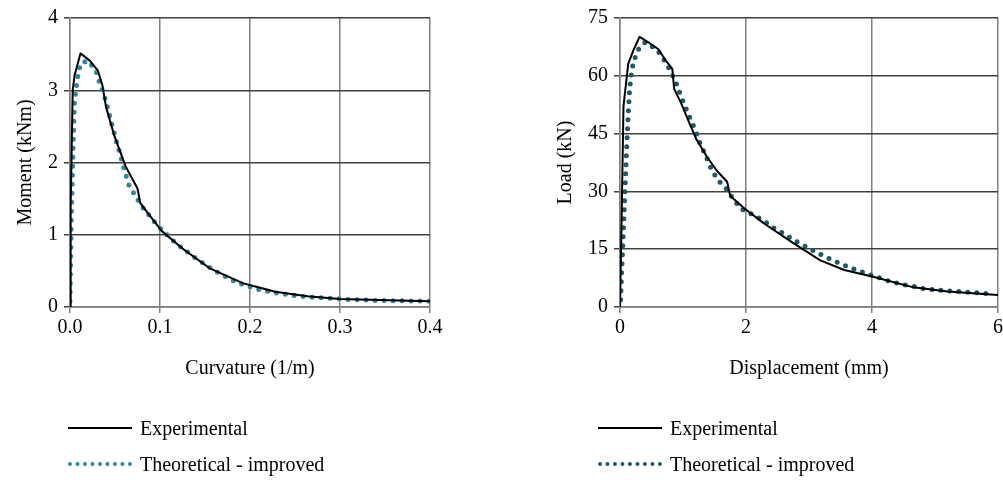 The image size is (1003, 503). I want to click on x-axis-title: Curvature (1/m), so click(250, 368).